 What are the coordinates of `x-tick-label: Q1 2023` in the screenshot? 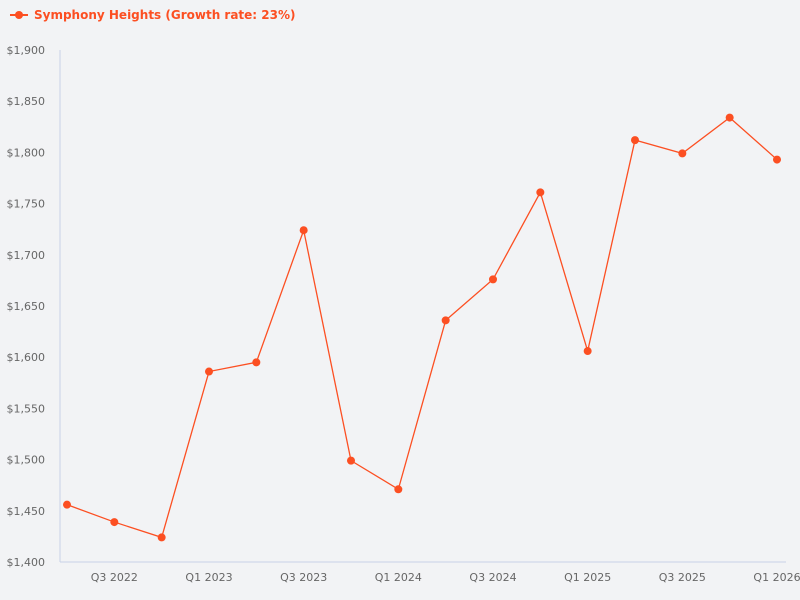 It's located at (208, 577).